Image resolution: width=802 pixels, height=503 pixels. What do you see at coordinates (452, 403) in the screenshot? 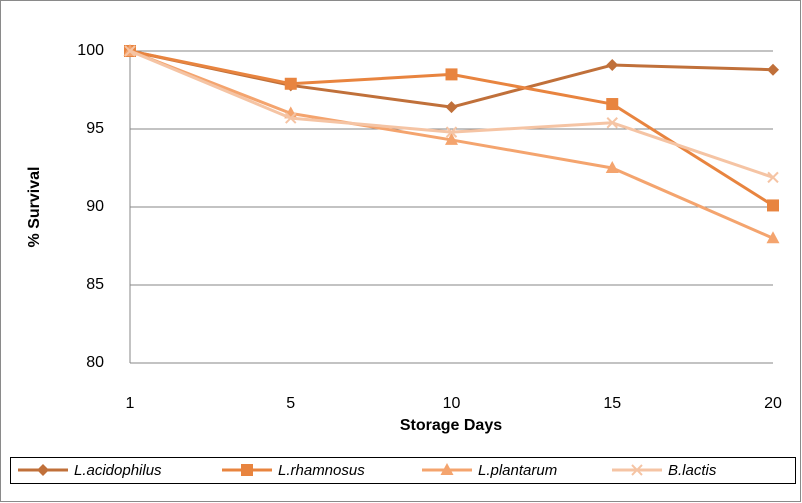
I see `x-tick-label: 10` at bounding box center [452, 403].